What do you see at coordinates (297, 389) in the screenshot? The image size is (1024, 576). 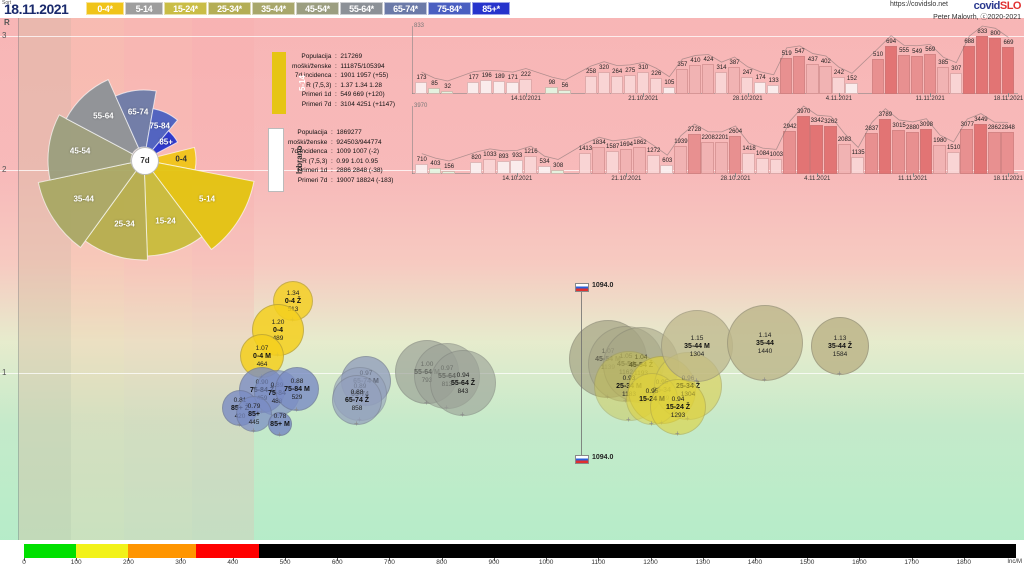 I see `bubble-75-84-m` at bounding box center [297, 389].